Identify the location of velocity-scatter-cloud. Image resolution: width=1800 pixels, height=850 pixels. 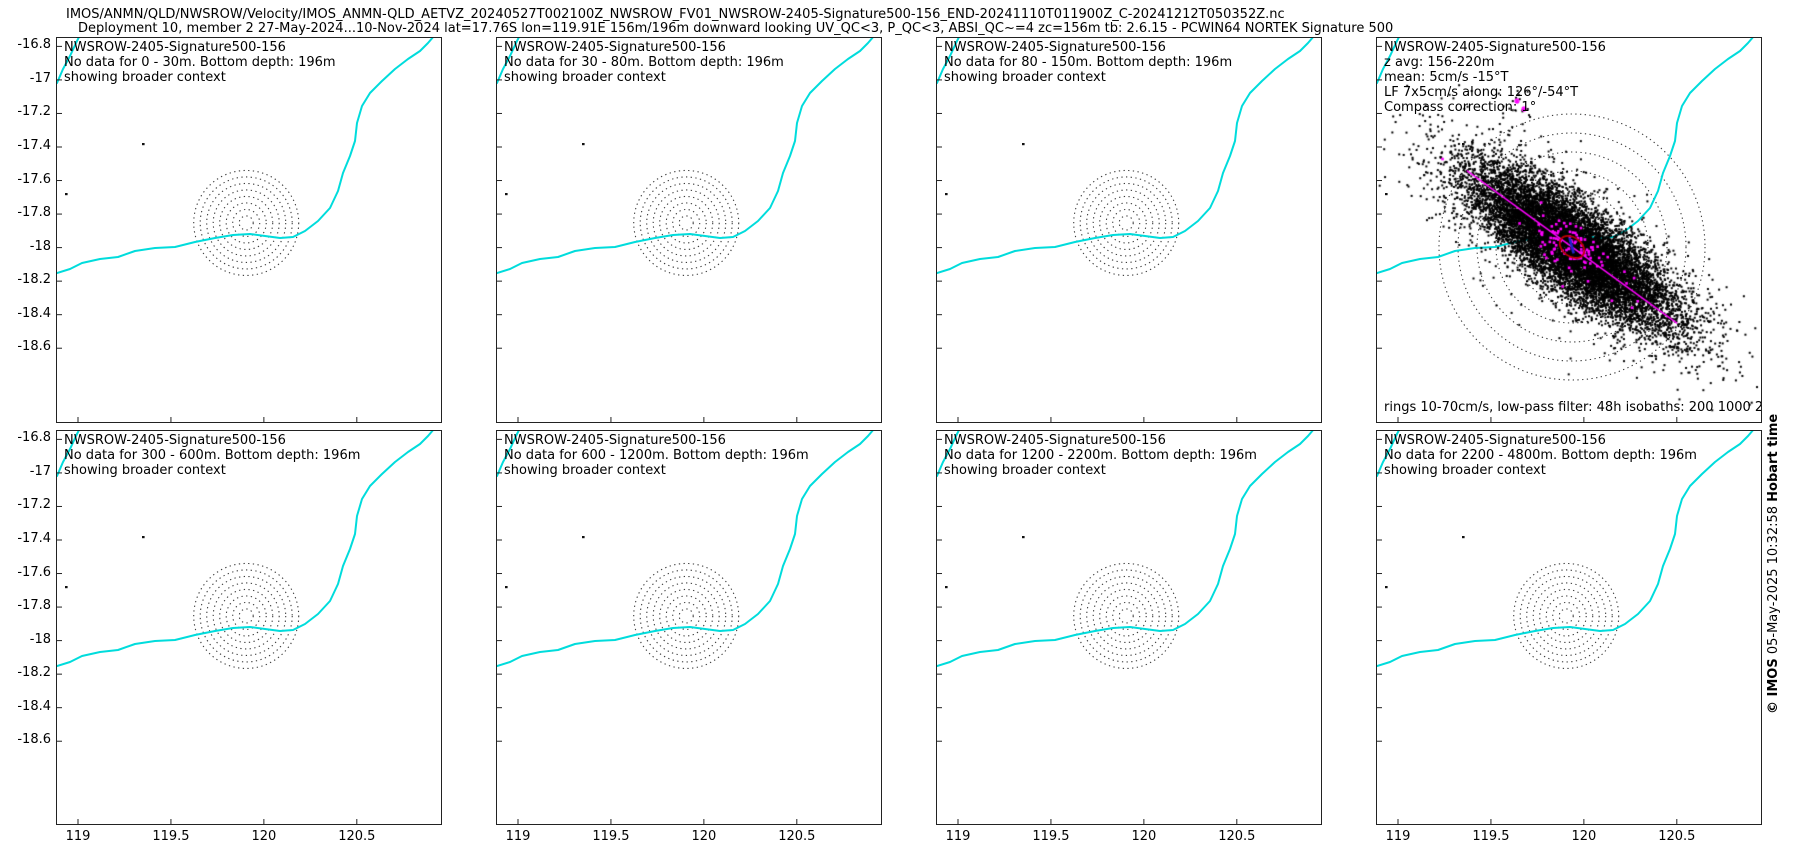
(1569, 230).